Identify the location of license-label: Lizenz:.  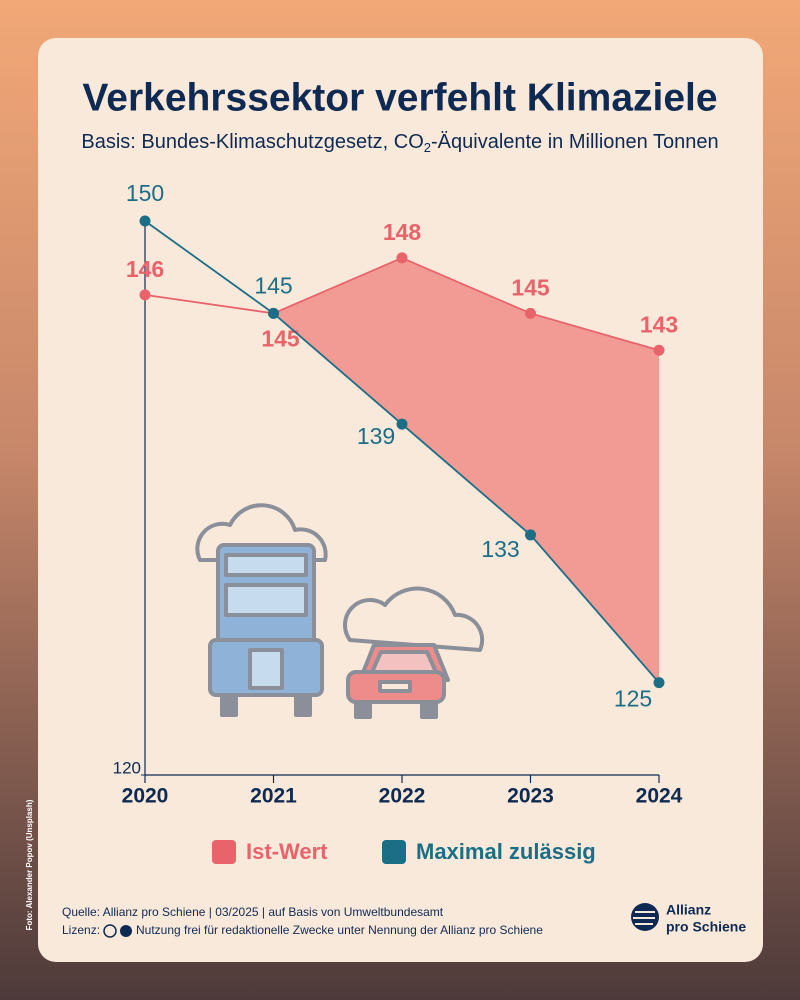
(81, 930).